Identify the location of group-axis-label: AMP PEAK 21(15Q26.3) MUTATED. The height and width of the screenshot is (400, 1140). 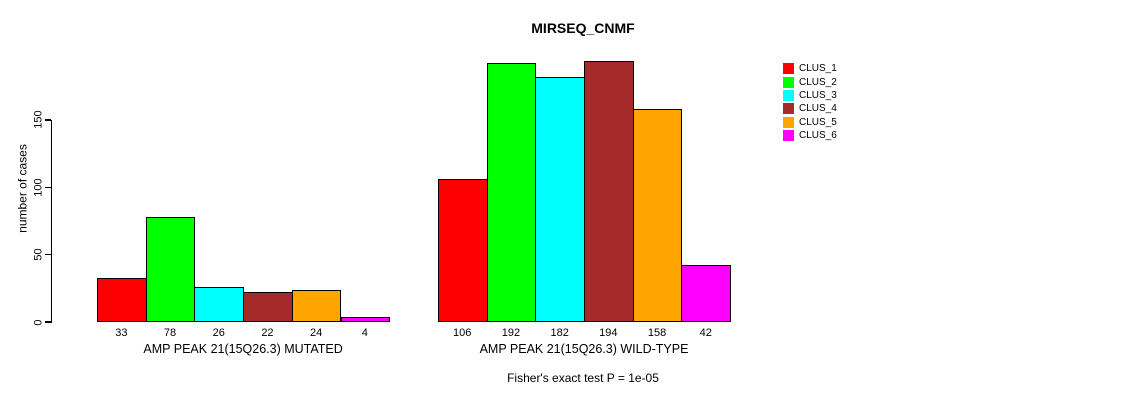
(243, 349).